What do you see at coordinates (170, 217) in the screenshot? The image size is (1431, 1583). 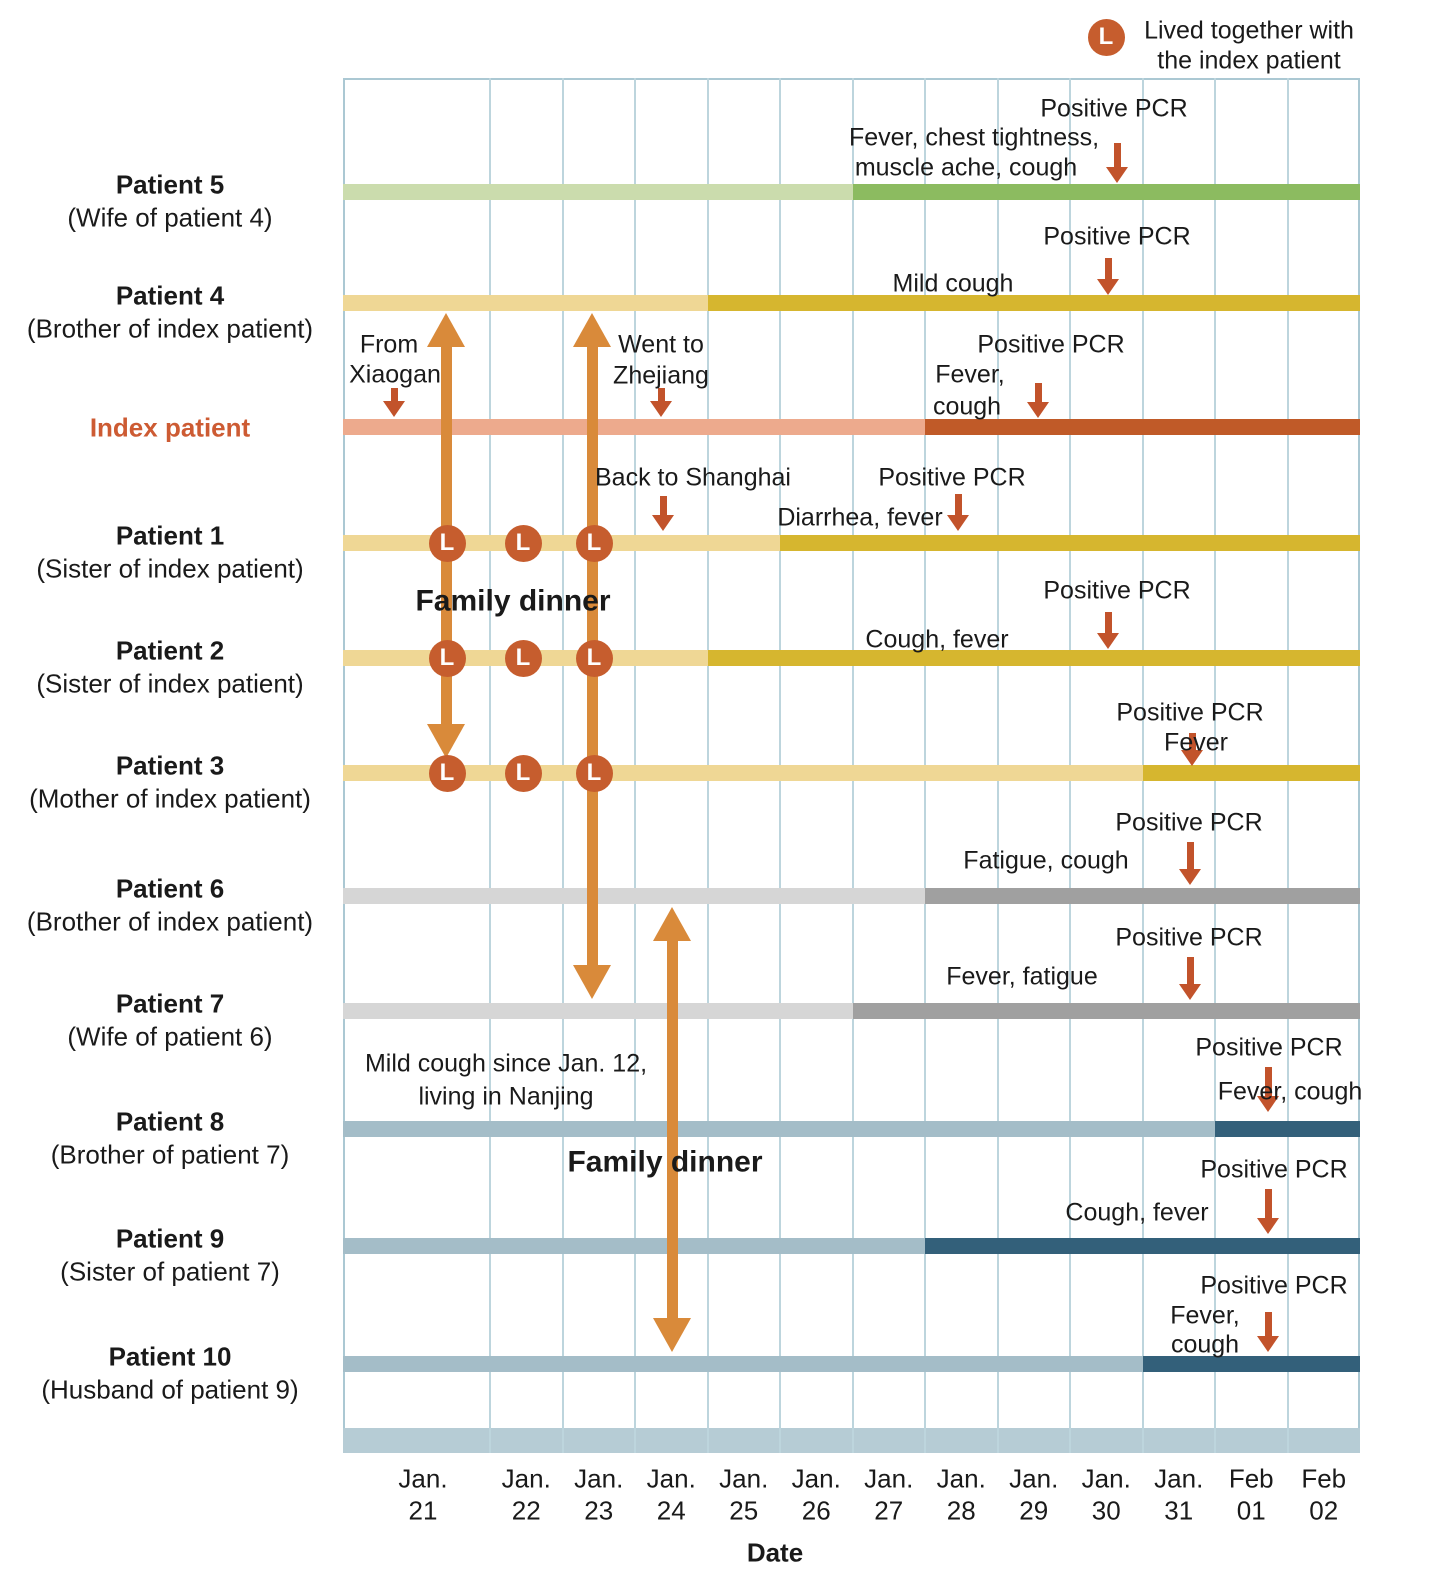 I see `row-label-relation: (Wife of patient 4)` at bounding box center [170, 217].